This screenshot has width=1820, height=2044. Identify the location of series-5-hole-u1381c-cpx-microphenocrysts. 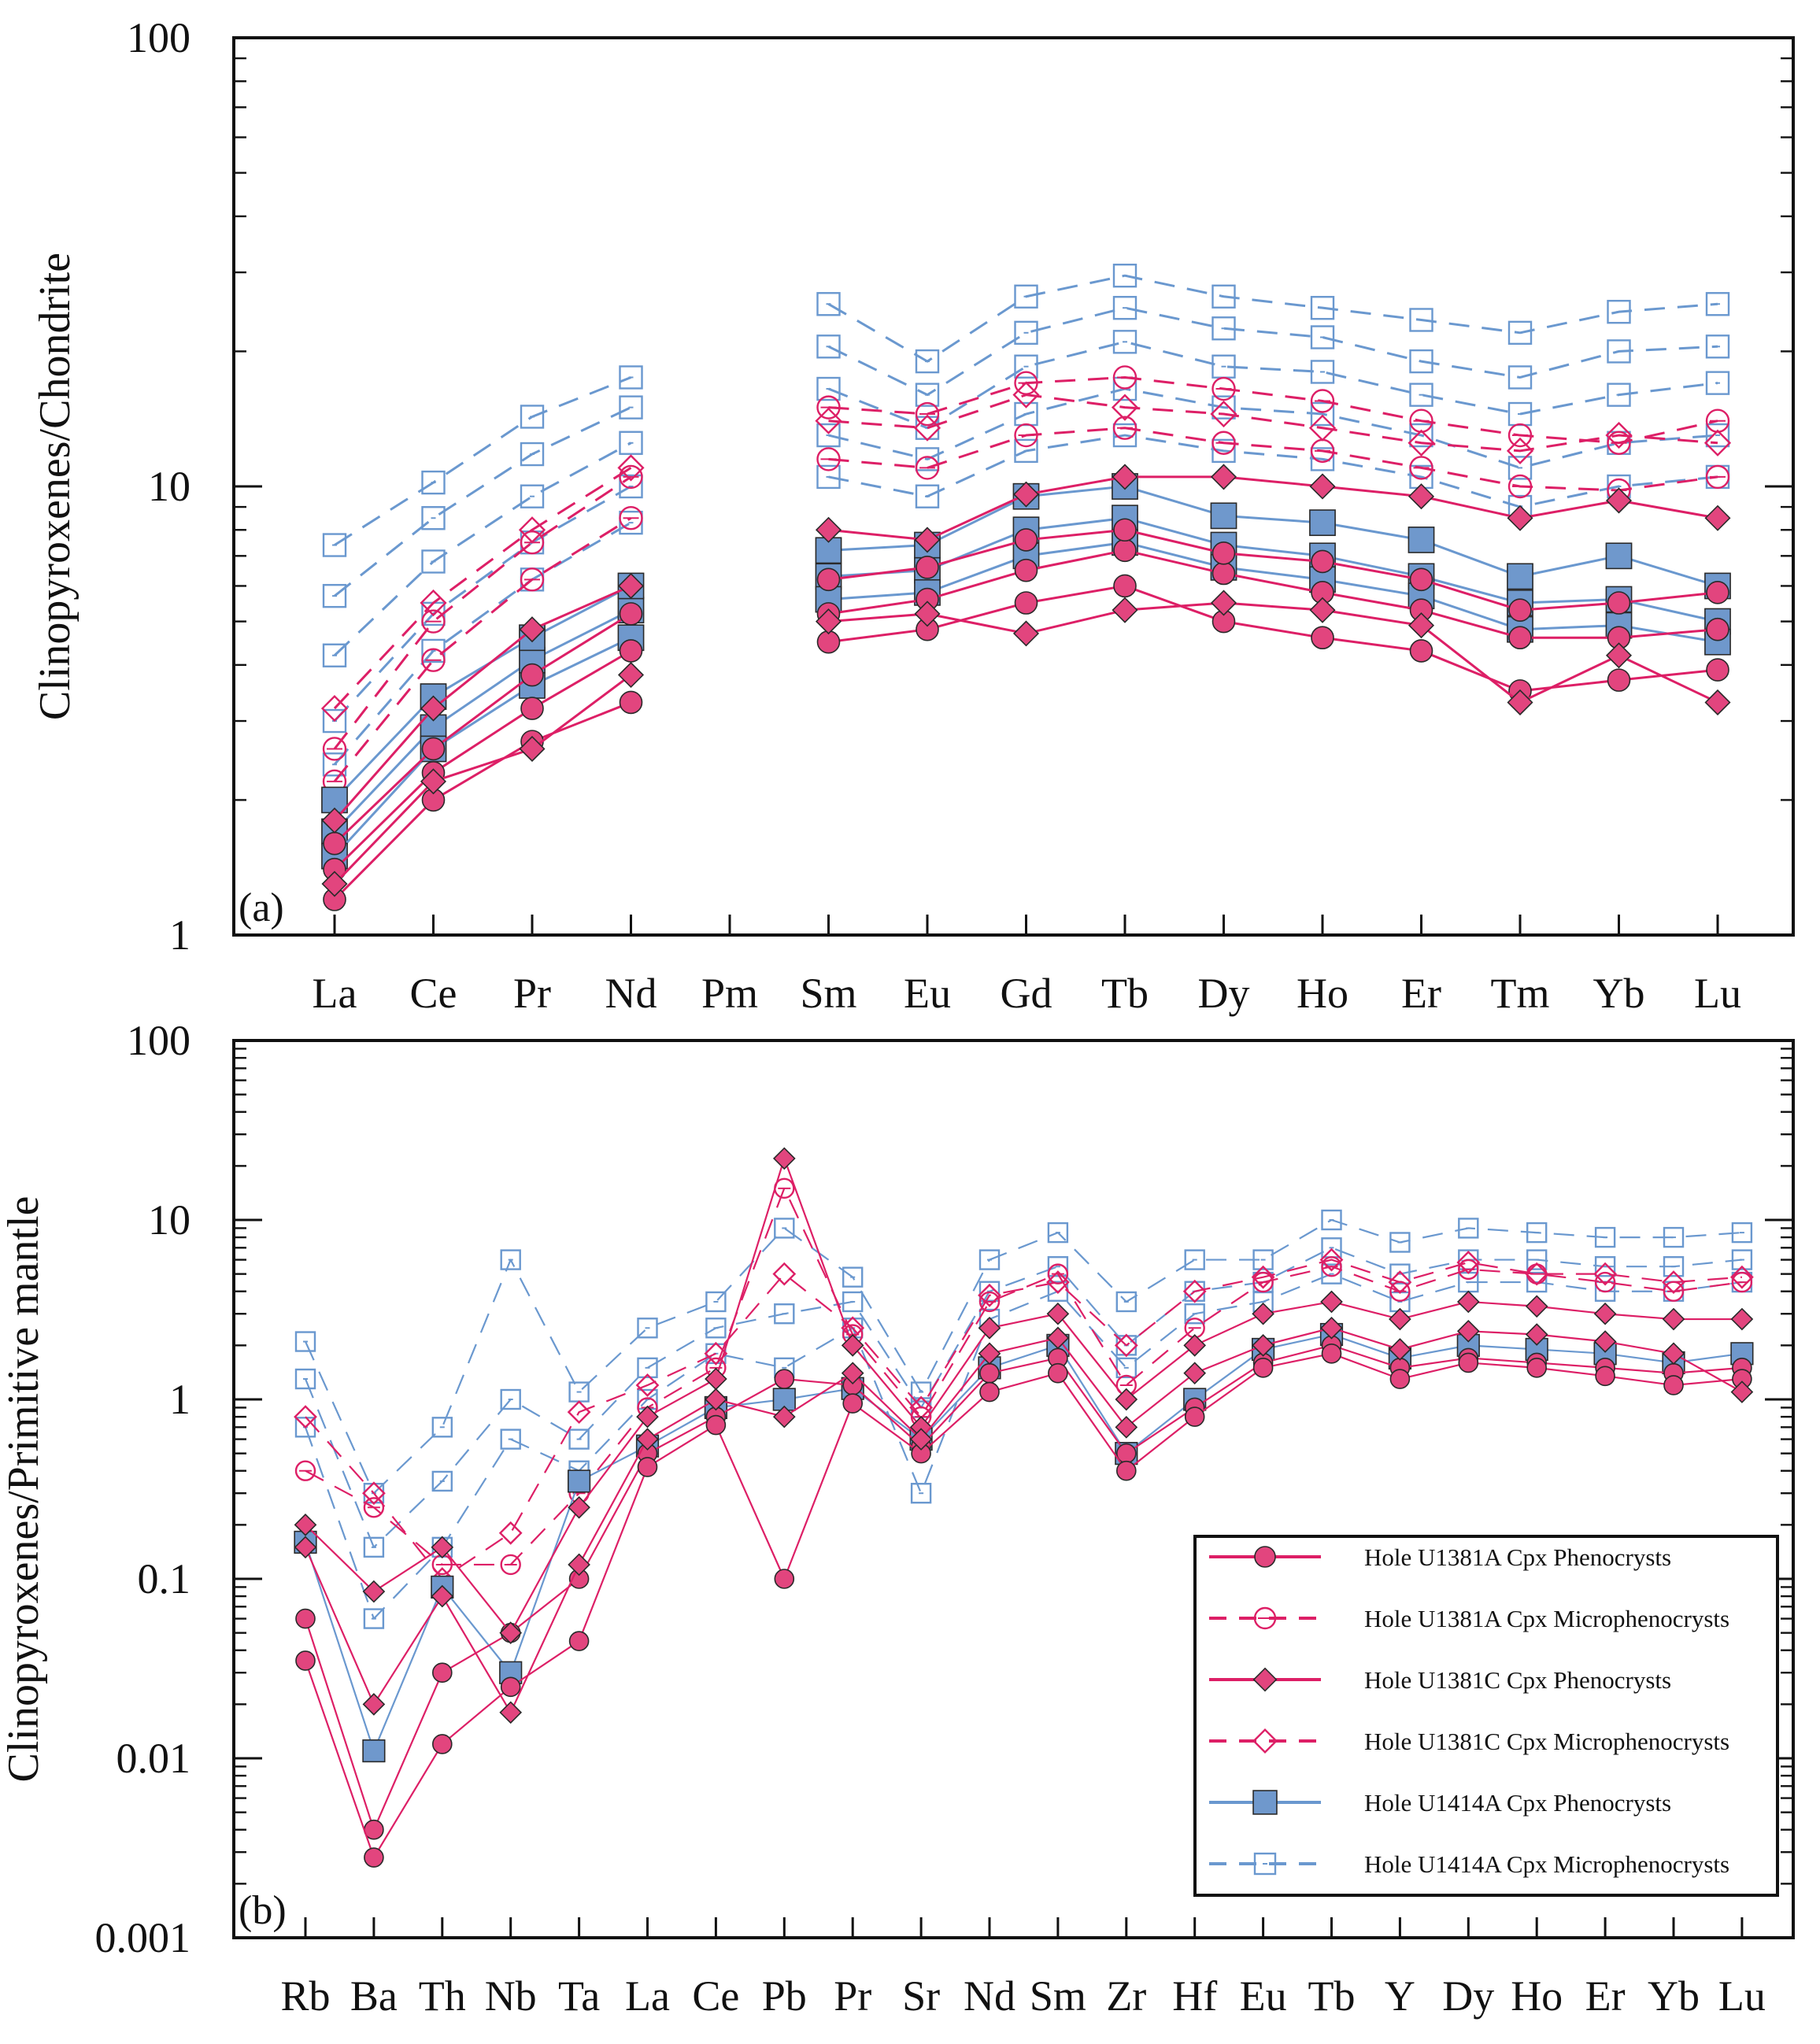
(1024, 1419).